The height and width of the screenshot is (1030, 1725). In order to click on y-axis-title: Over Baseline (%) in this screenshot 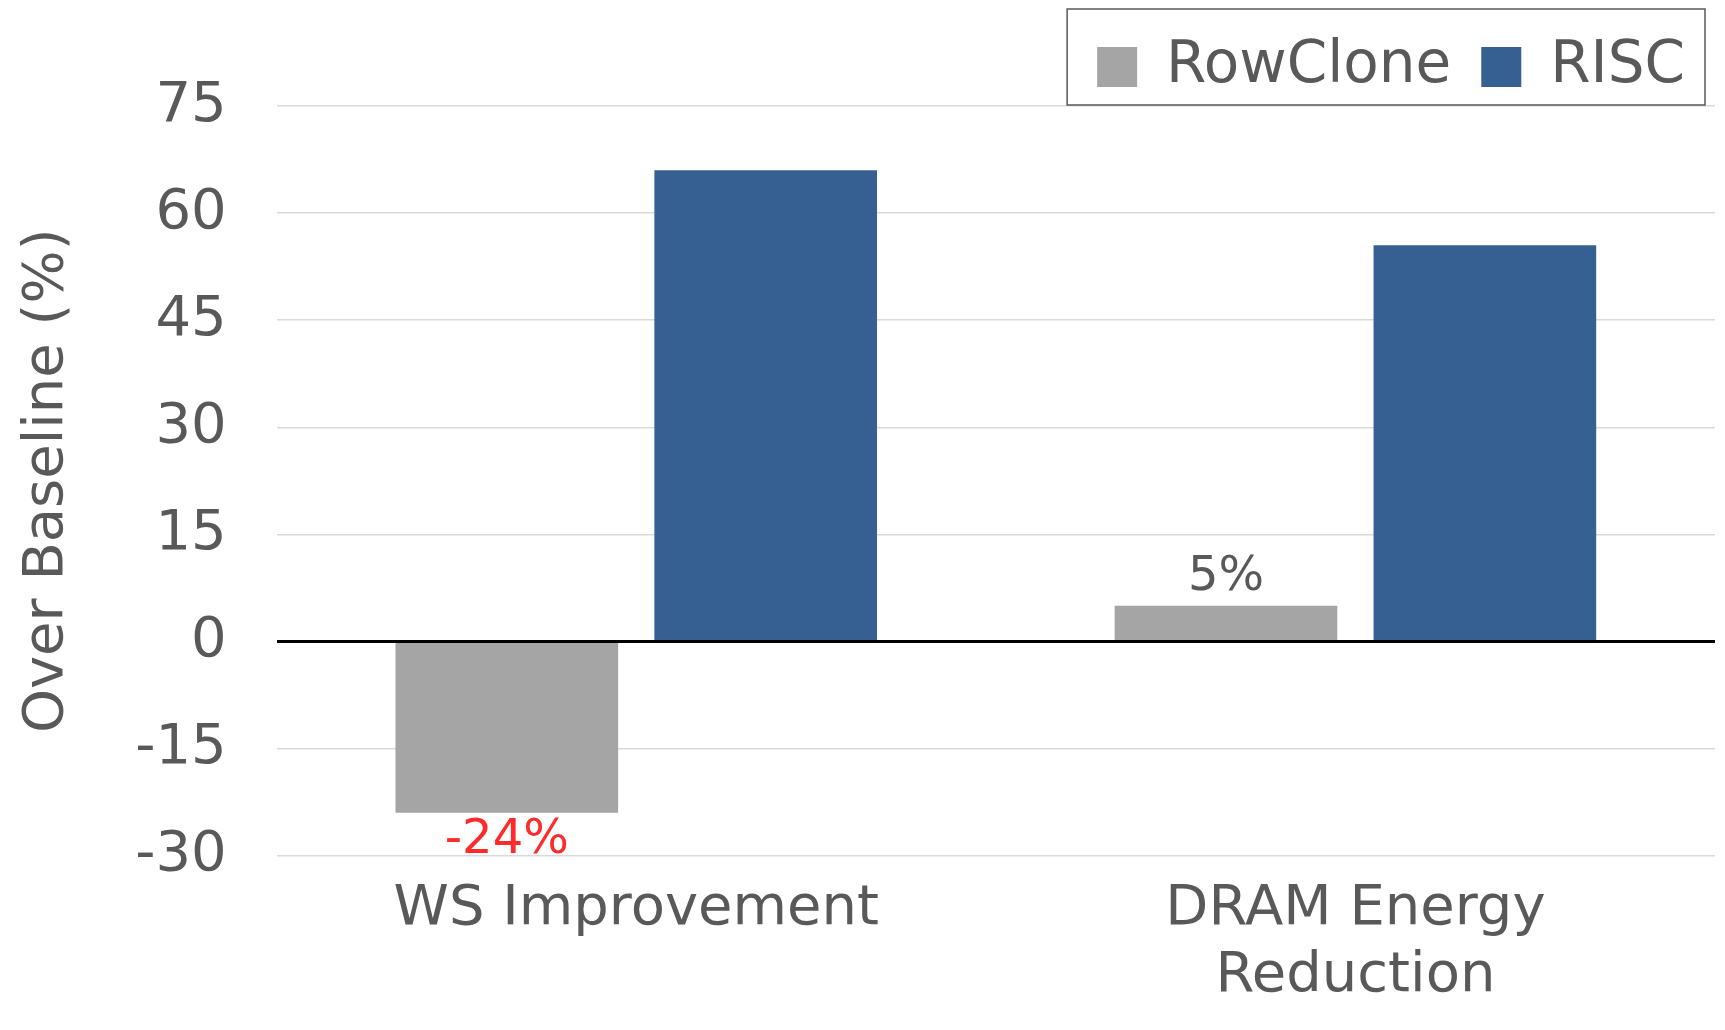, I will do `click(43, 481)`.